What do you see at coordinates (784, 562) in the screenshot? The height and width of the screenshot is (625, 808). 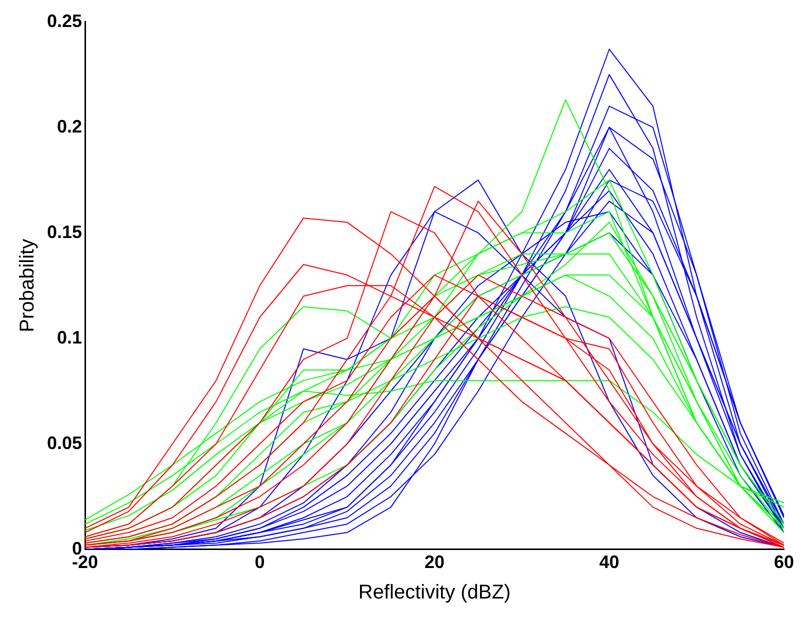 I see `x-tick-label: 60` at bounding box center [784, 562].